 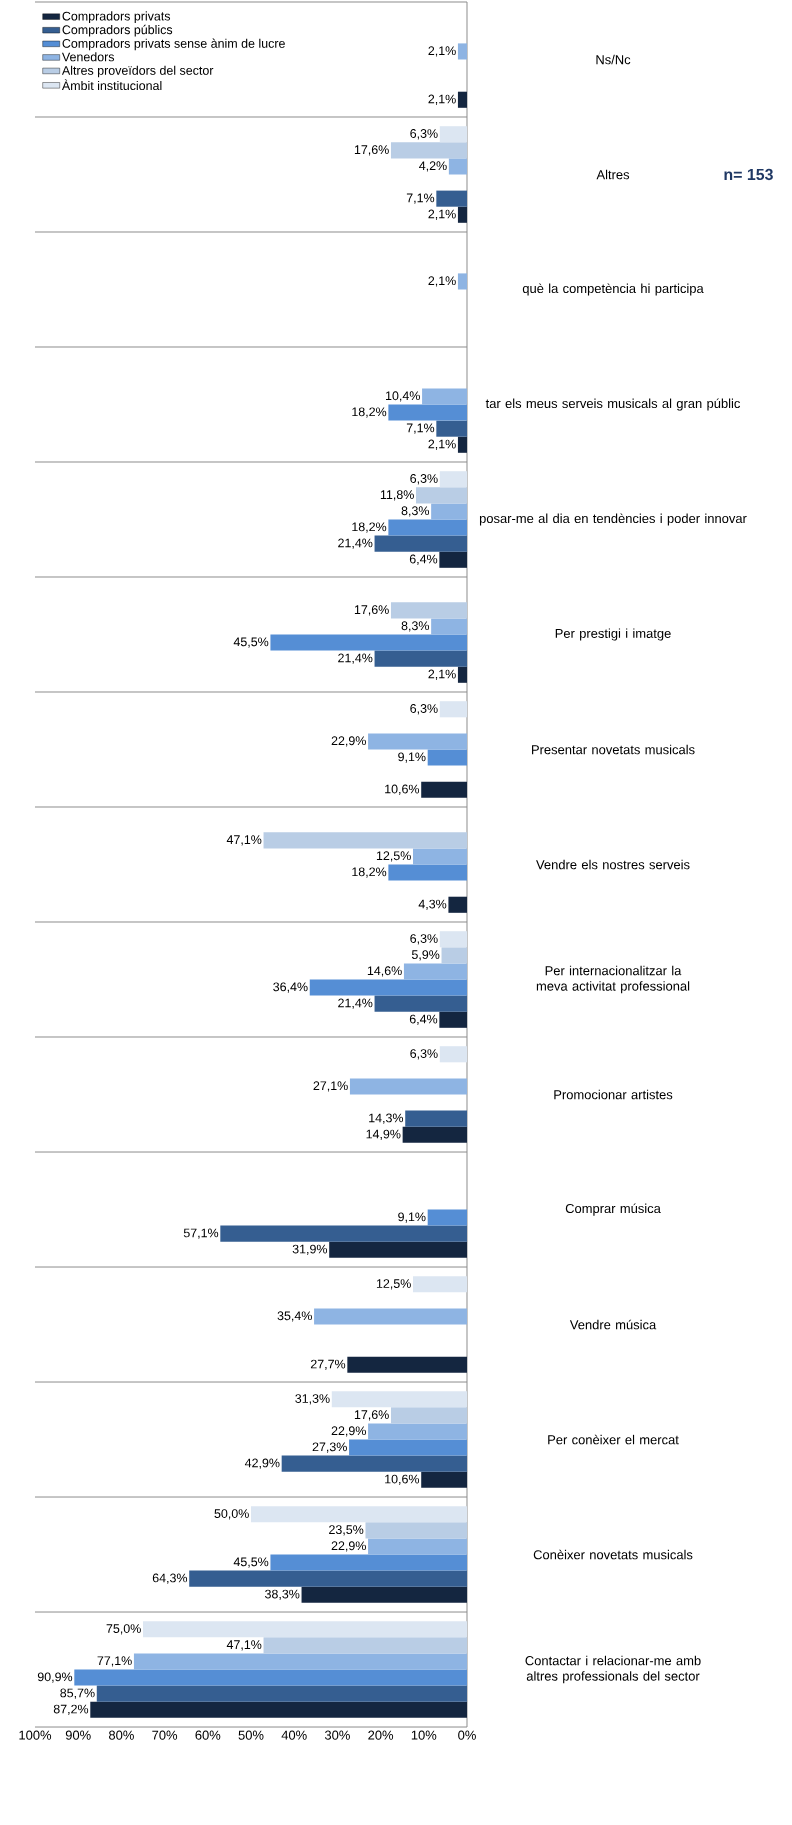 I want to click on data-label: 50,0%, so click(x=231, y=1514).